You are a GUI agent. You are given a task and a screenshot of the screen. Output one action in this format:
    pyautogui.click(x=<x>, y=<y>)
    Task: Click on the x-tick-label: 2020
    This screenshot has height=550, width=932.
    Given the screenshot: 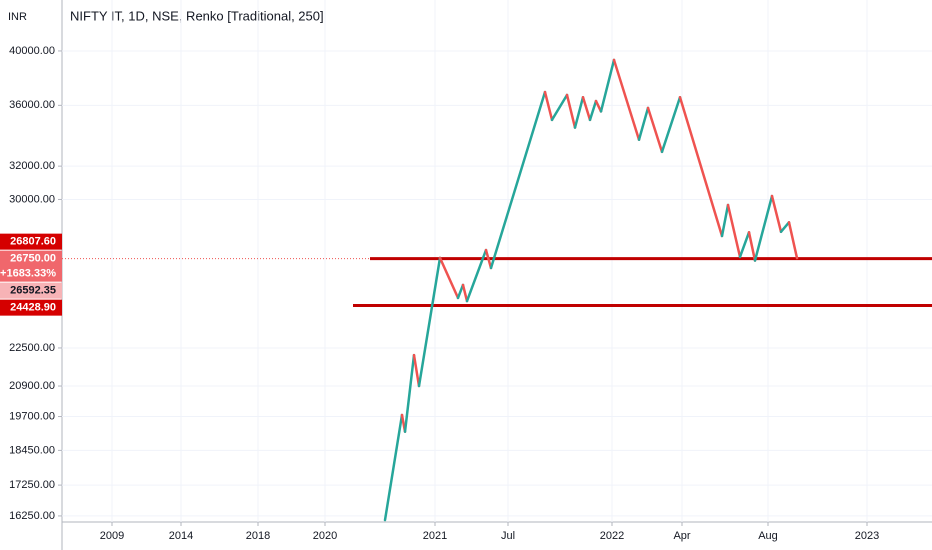 What is the action you would take?
    pyautogui.click(x=325, y=536)
    